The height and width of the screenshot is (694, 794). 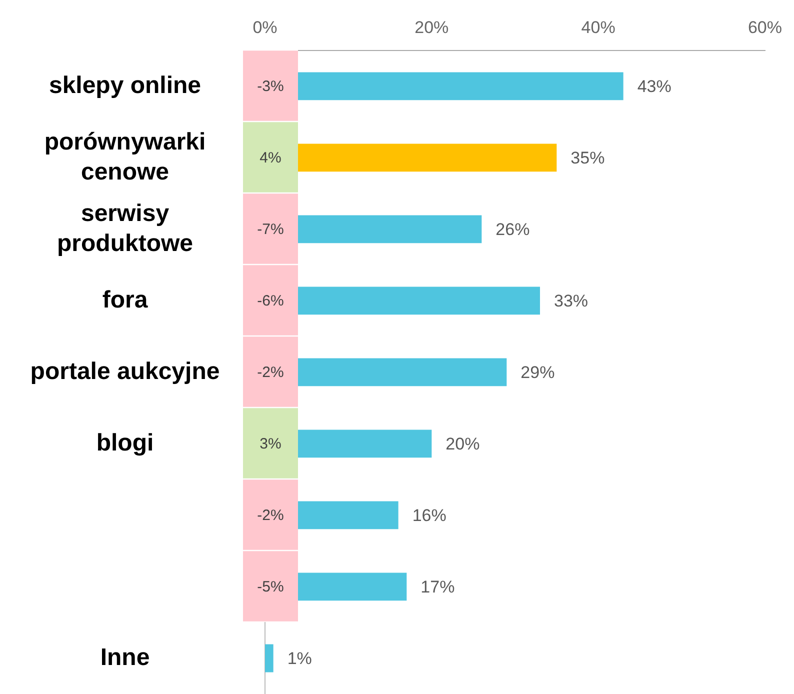 I want to click on data-label: -5%, so click(x=270, y=587).